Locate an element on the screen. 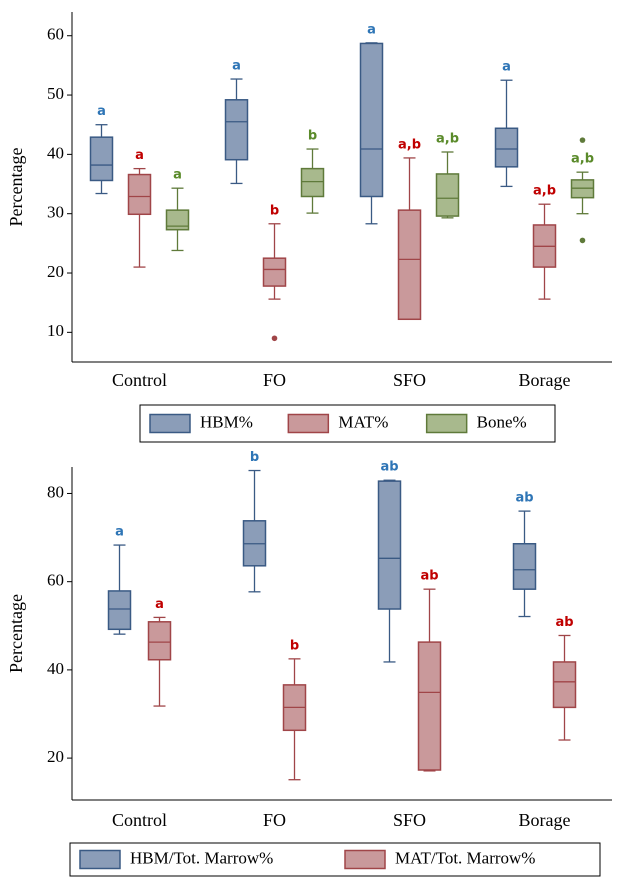  y-tick-label: 30 is located at coordinates (55, 212).